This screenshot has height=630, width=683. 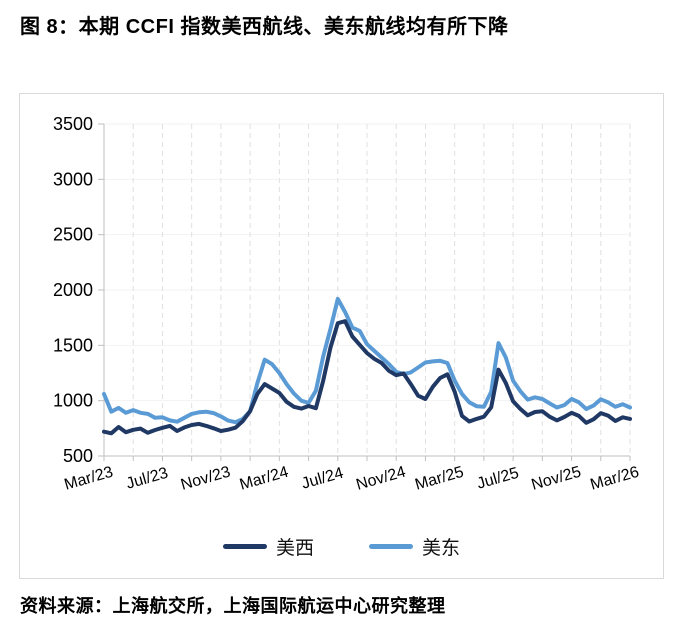 I want to click on series-line-west, so click(x=367, y=377).